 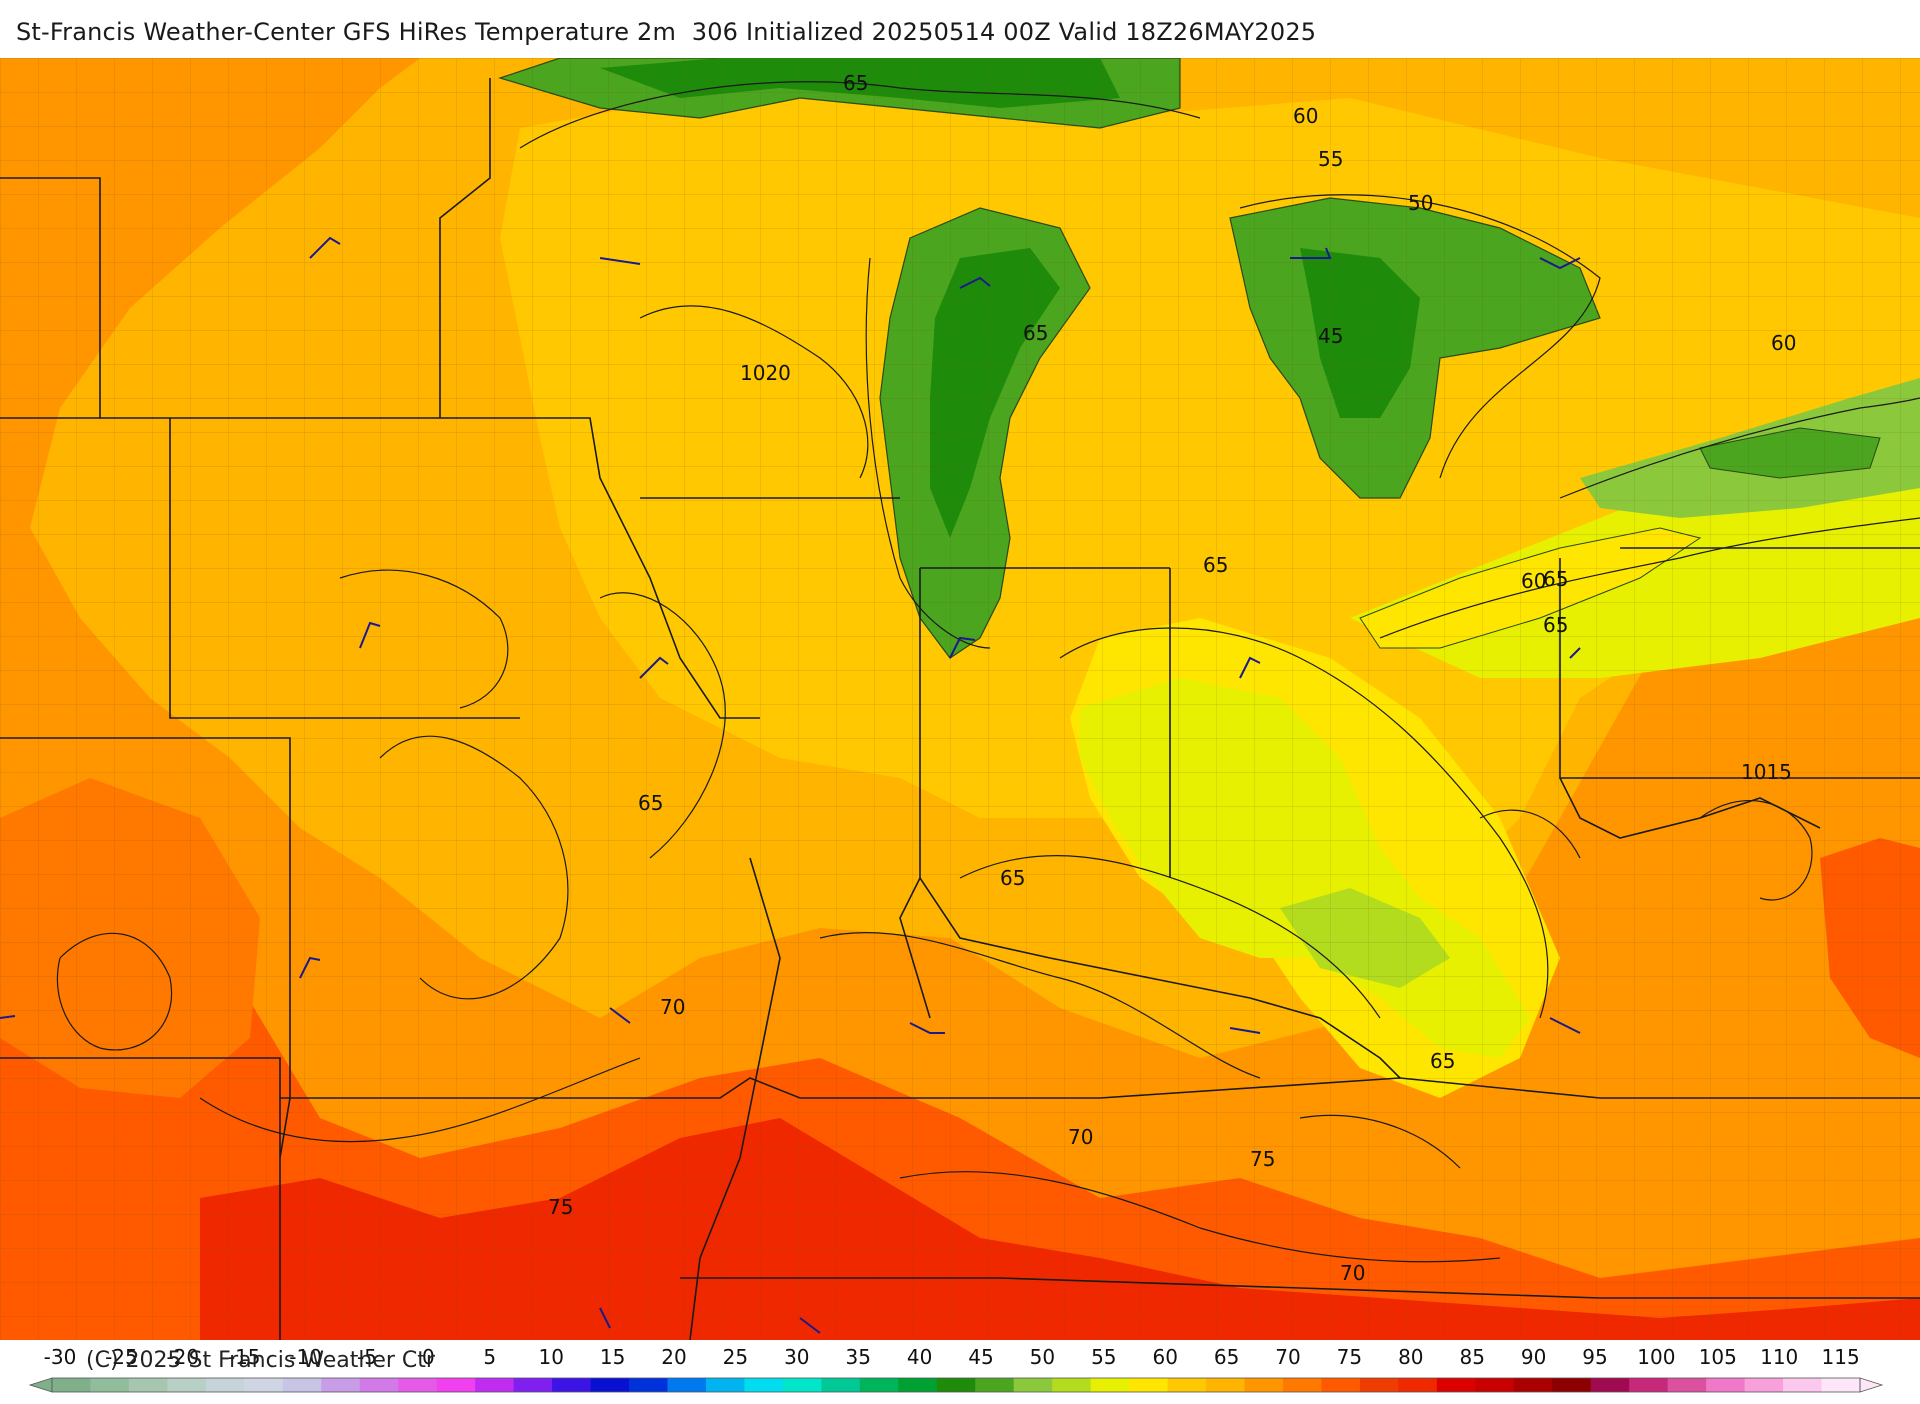 What do you see at coordinates (857, 1357) in the screenshot?
I see `colorbar-tick-label: 35` at bounding box center [857, 1357].